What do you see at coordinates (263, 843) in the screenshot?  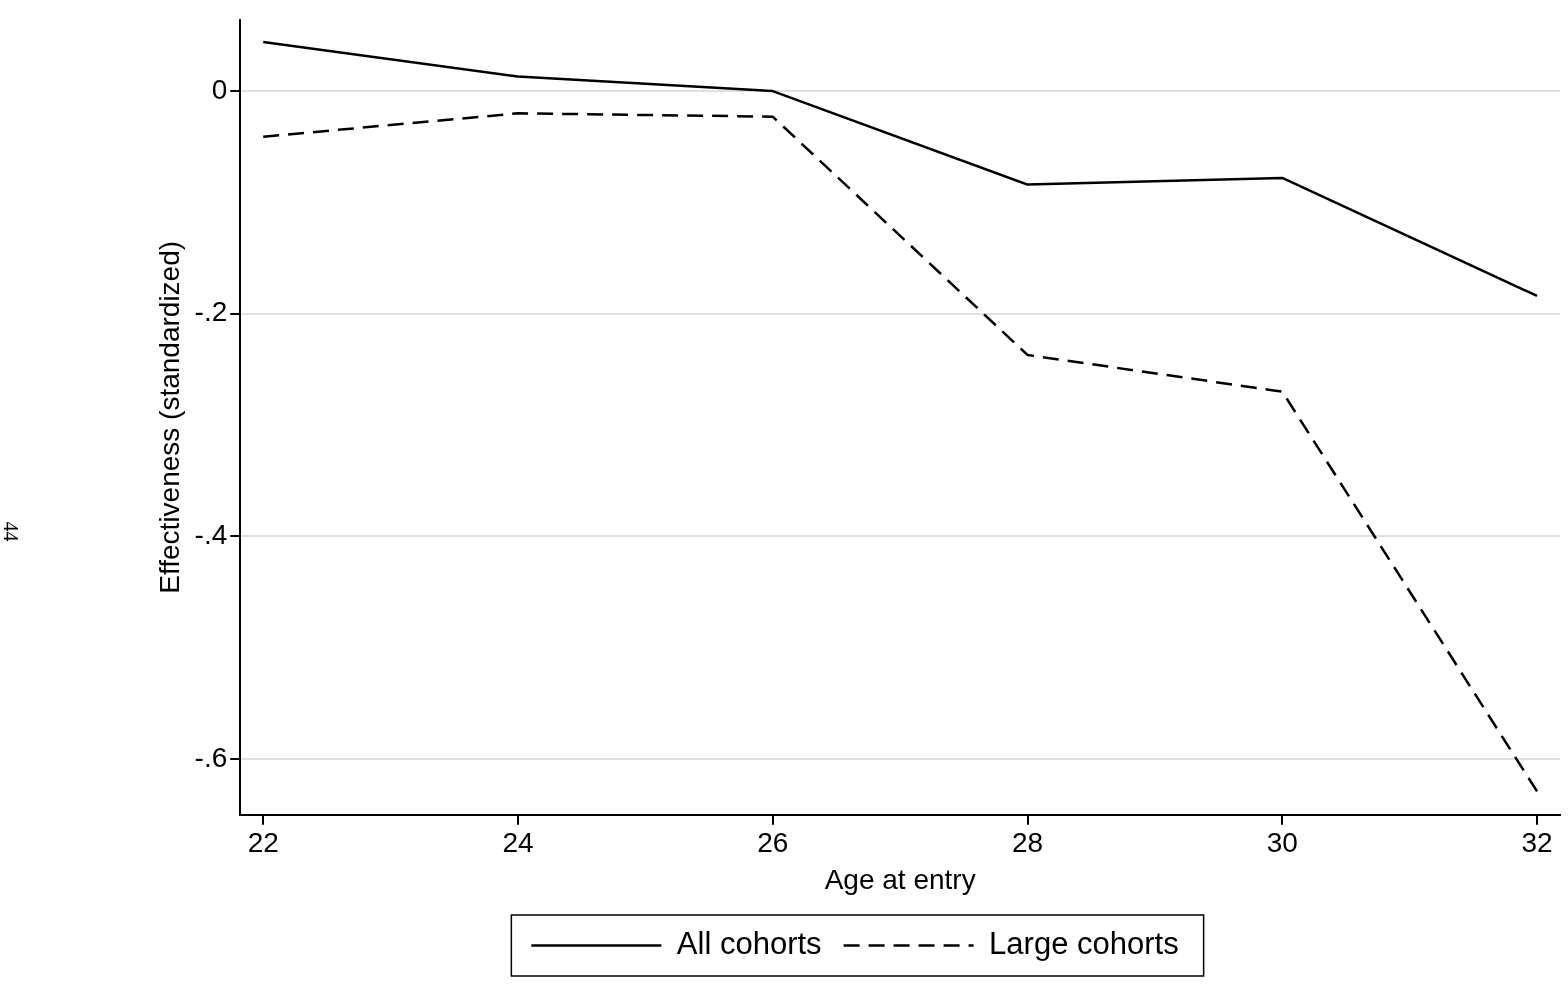 I see `x-tick-label: 22` at bounding box center [263, 843].